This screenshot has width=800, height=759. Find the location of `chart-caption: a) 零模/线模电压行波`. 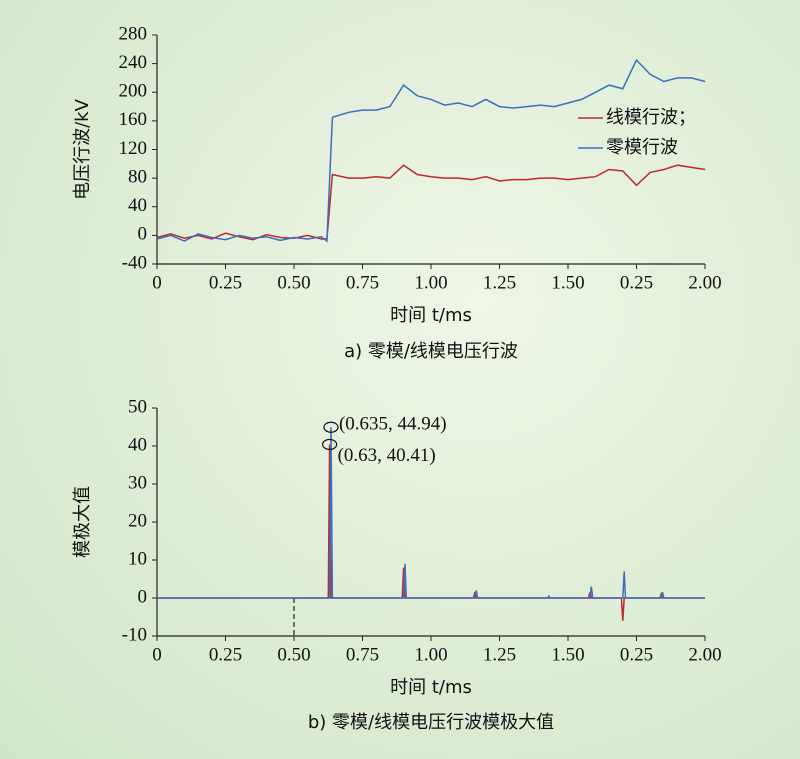

chart-caption: a) 零模/线模电压行波 is located at coordinates (431, 351).